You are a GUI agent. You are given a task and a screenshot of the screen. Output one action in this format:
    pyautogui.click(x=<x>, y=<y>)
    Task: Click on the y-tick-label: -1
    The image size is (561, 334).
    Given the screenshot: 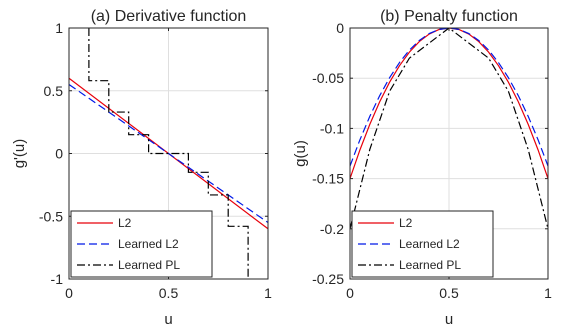 What is the action you would take?
    pyautogui.click(x=57, y=279)
    